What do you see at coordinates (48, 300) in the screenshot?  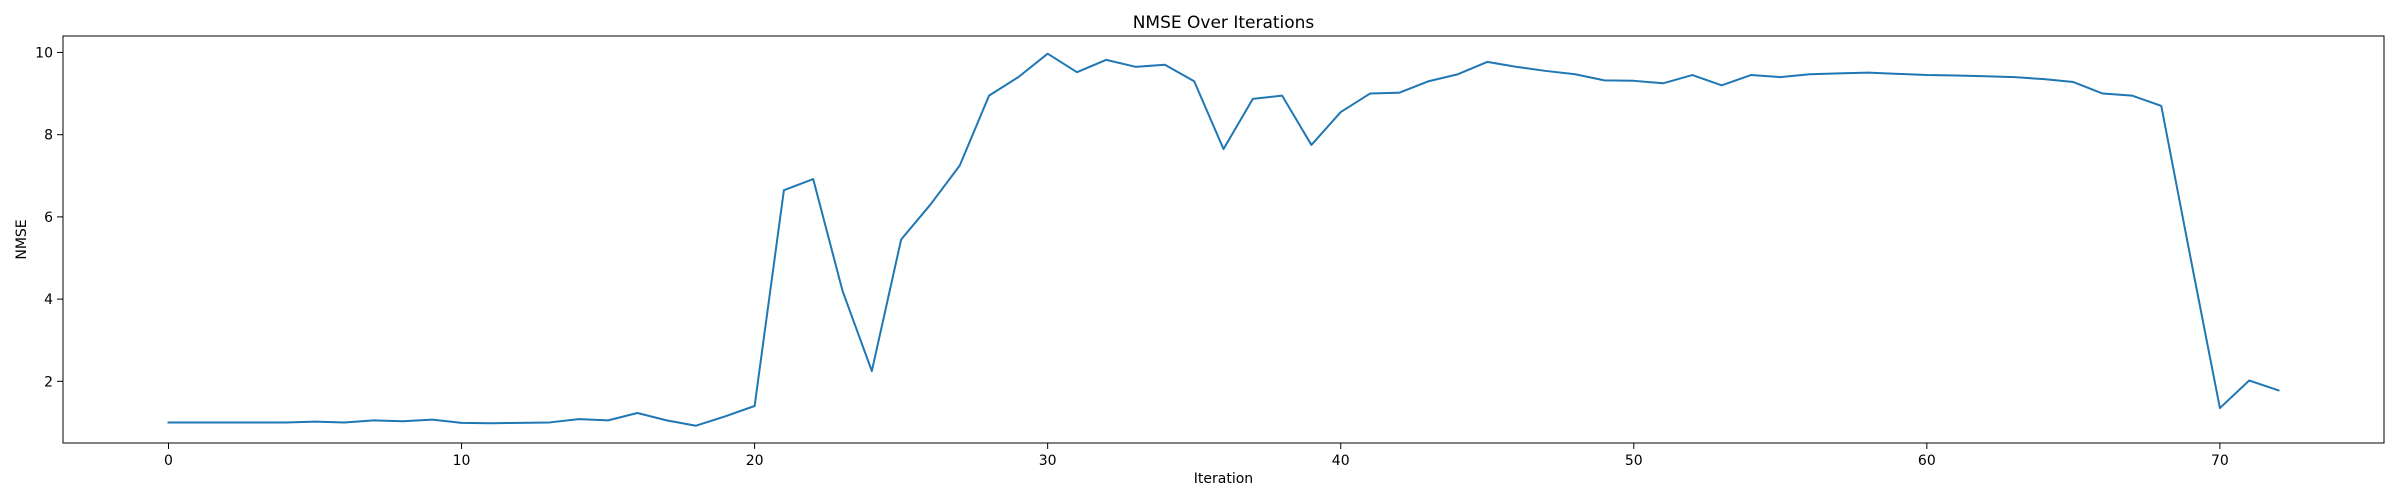 I see `y-tick-label: 4` at bounding box center [48, 300].